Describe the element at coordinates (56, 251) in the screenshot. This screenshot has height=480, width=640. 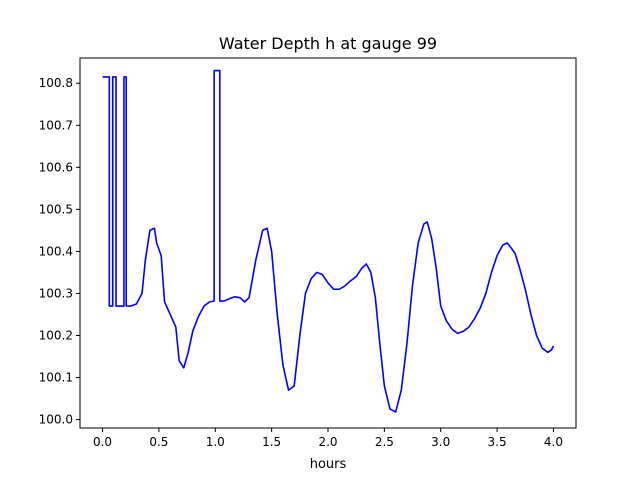
I see `y-tick-label: 100.4` at that location.